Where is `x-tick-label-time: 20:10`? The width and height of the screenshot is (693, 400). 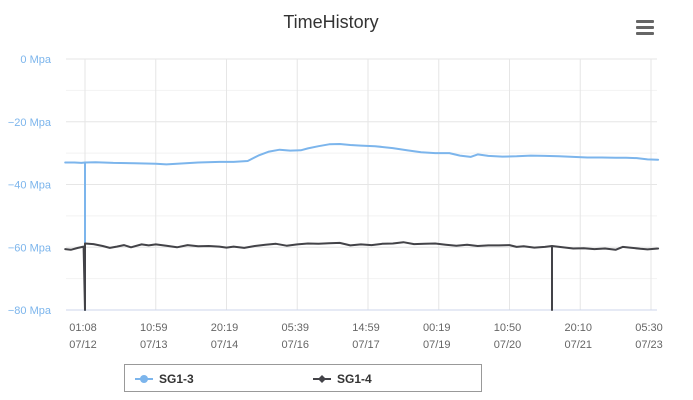 x-tick-label-time: 20:10 is located at coordinates (578, 328).